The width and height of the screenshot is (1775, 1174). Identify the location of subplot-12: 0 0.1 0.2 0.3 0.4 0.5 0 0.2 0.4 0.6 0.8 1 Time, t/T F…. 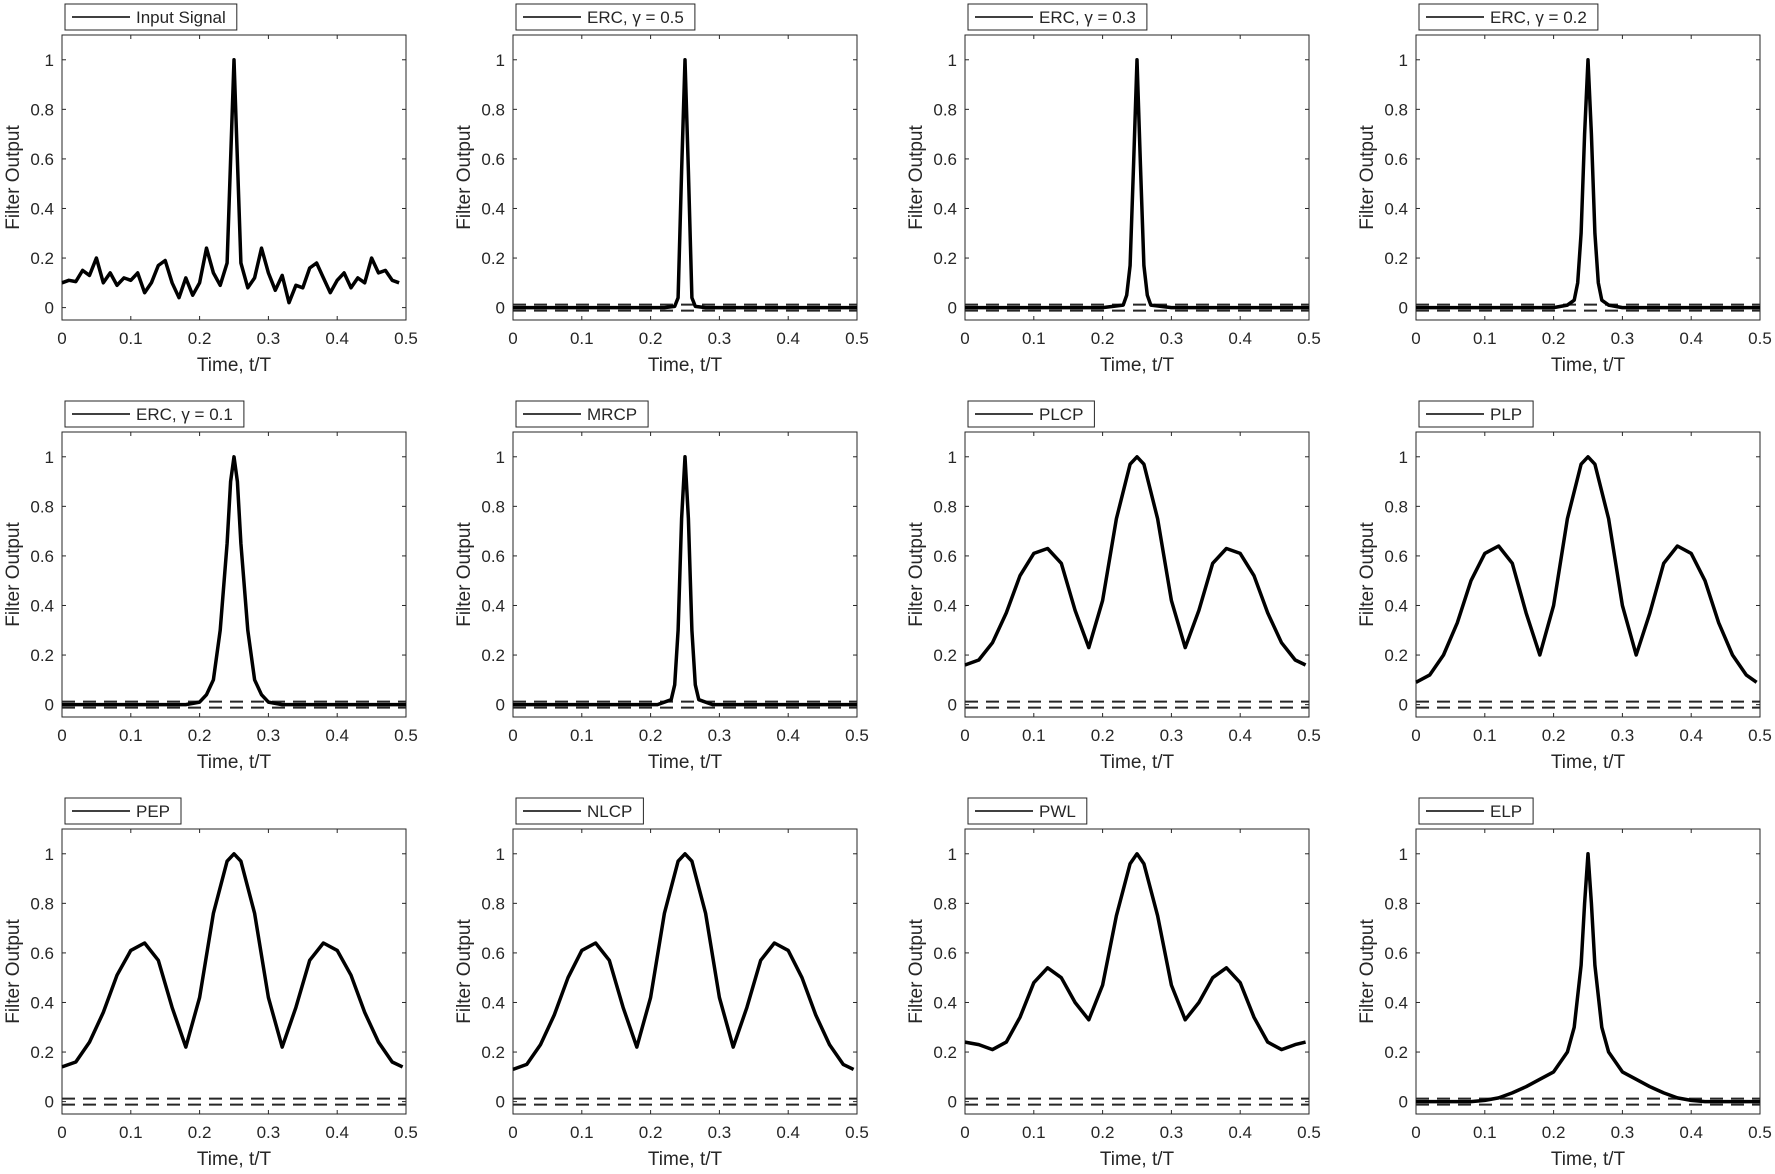
(1564, 983).